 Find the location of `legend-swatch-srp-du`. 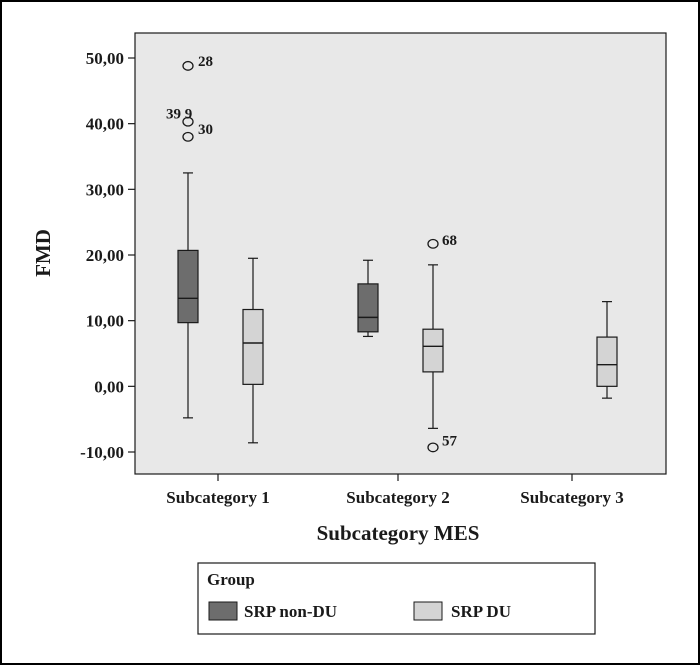

legend-swatch-srp-du is located at coordinates (428, 611).